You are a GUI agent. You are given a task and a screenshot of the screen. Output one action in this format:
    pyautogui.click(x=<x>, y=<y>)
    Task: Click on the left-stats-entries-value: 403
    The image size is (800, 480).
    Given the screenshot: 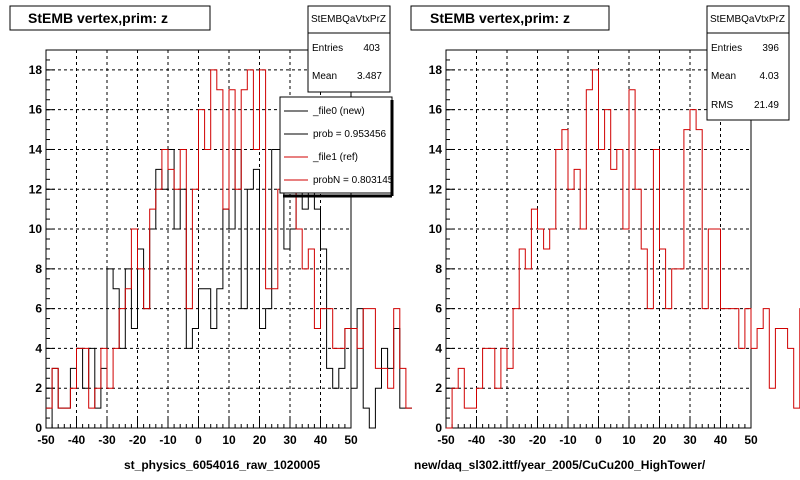 What is the action you would take?
    pyautogui.click(x=371, y=48)
    